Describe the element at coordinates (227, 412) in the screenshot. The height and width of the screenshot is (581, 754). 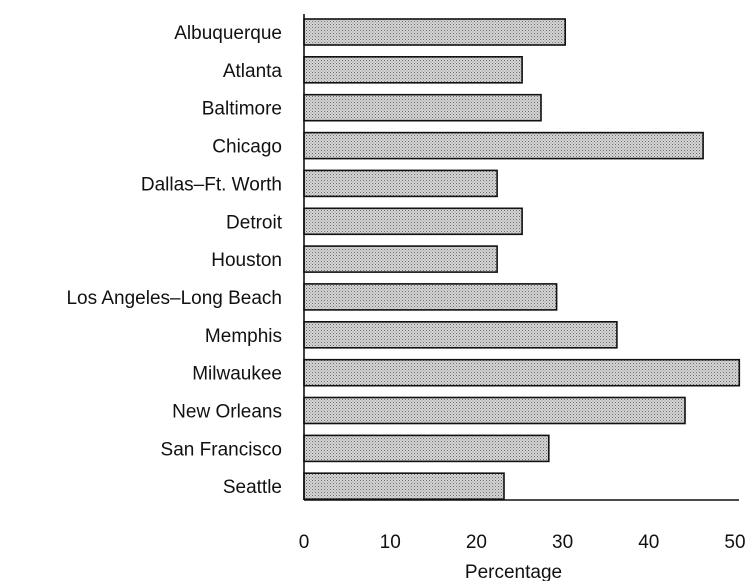
I see `category-label-10: New Orleans` at that location.